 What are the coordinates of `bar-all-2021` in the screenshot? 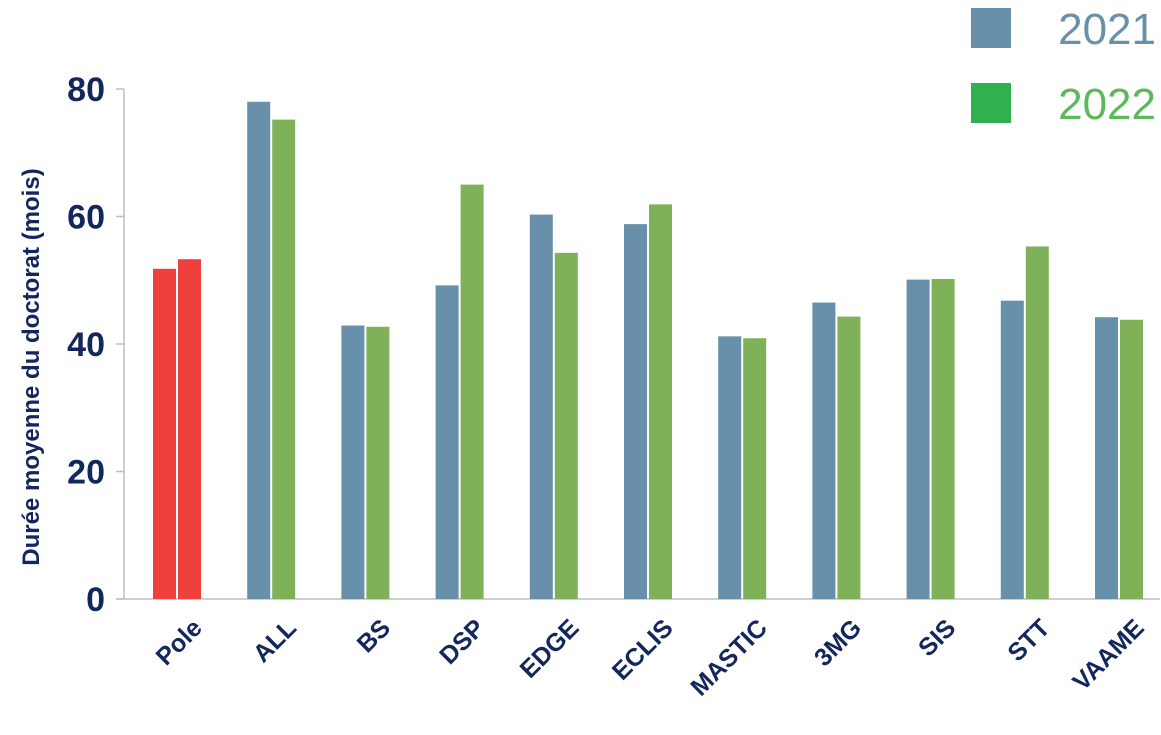 It's located at (259, 350).